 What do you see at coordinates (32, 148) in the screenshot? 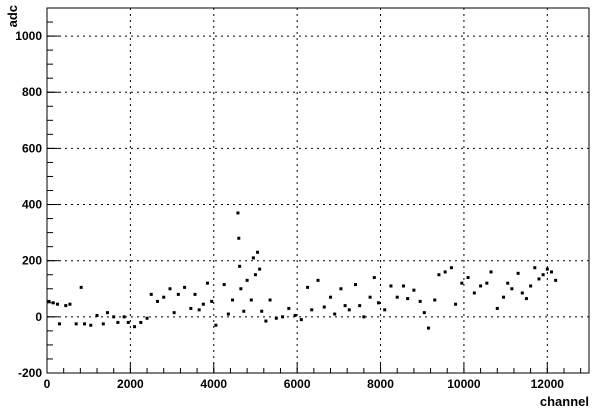
I see `y-tick-label: 600` at bounding box center [32, 148].